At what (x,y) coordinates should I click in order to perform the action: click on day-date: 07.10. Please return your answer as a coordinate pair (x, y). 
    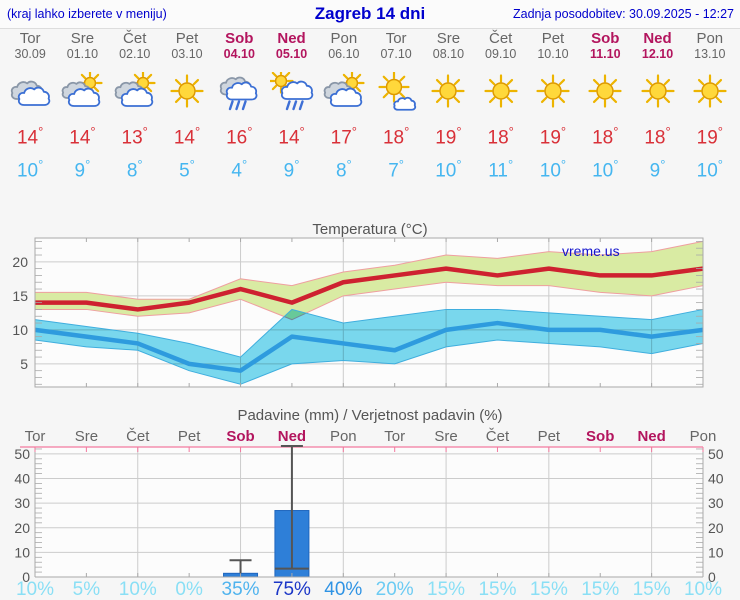
    Looking at the image, I should click on (396, 54).